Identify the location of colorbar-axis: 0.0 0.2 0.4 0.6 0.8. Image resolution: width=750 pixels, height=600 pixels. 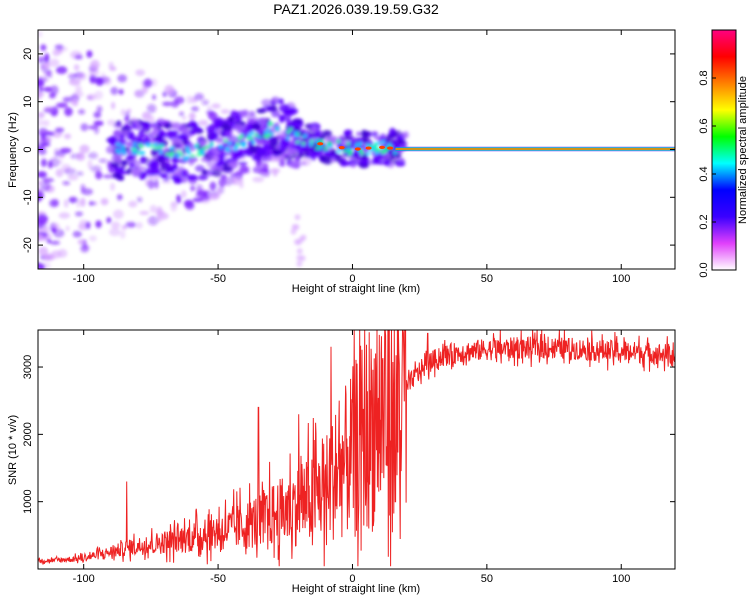
(707, 174).